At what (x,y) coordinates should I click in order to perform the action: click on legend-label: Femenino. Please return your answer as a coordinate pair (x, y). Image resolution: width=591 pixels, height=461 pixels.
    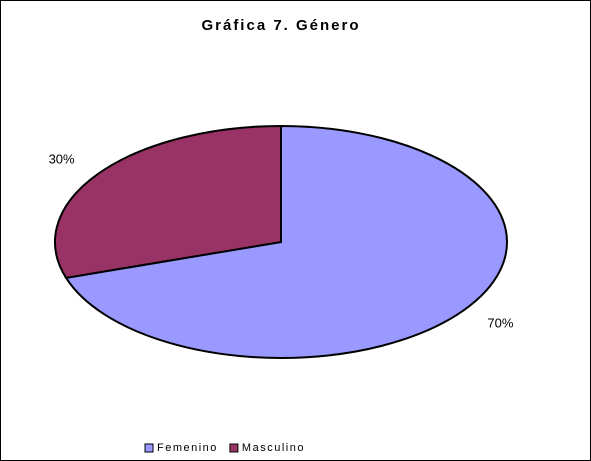
    Looking at the image, I should click on (187, 448).